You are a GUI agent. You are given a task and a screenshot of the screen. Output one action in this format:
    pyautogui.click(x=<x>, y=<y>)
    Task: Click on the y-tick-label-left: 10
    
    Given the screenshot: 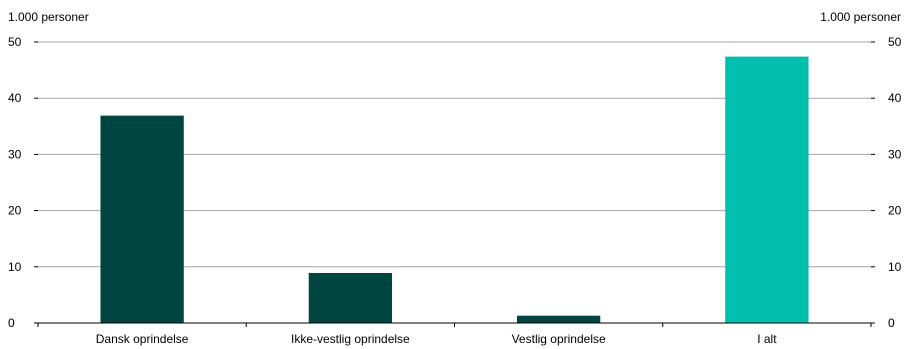 What is the action you would take?
    pyautogui.click(x=15, y=267)
    